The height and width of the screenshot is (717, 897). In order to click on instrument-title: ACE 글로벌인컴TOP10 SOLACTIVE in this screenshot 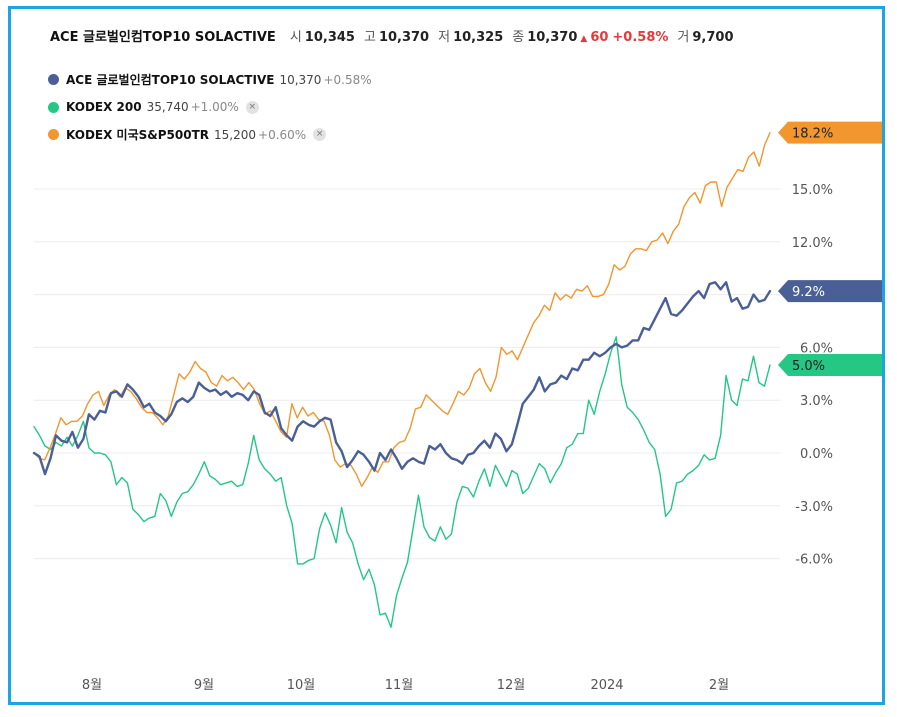, I will do `click(163, 37)`.